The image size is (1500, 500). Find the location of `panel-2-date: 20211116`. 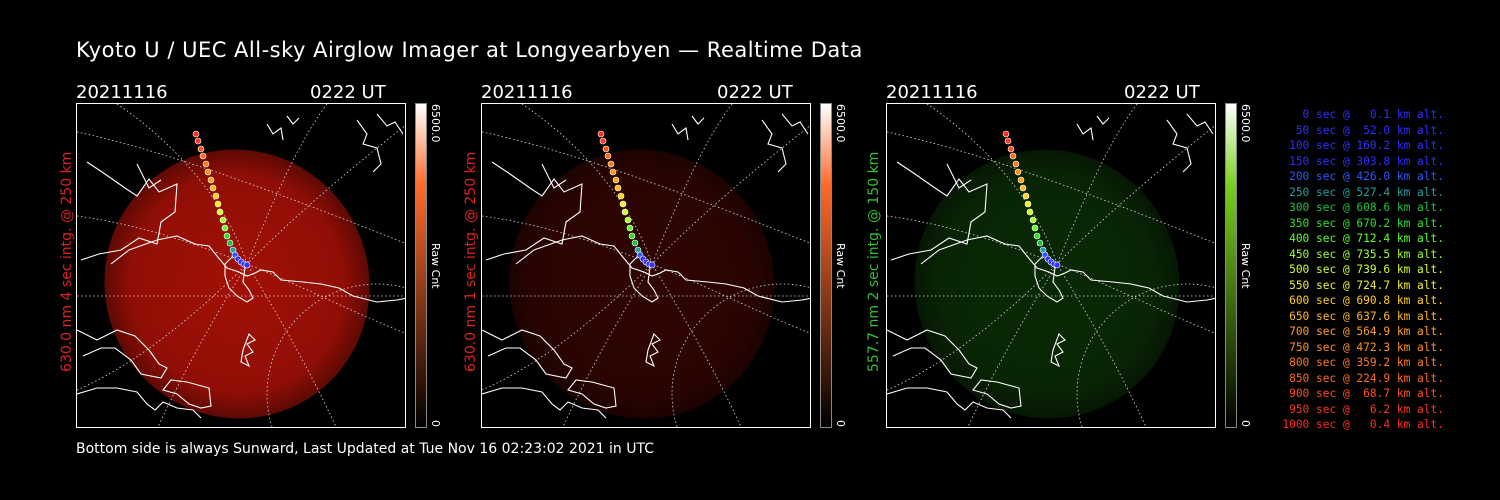

panel-2-date: 20211116 is located at coordinates (527, 92).